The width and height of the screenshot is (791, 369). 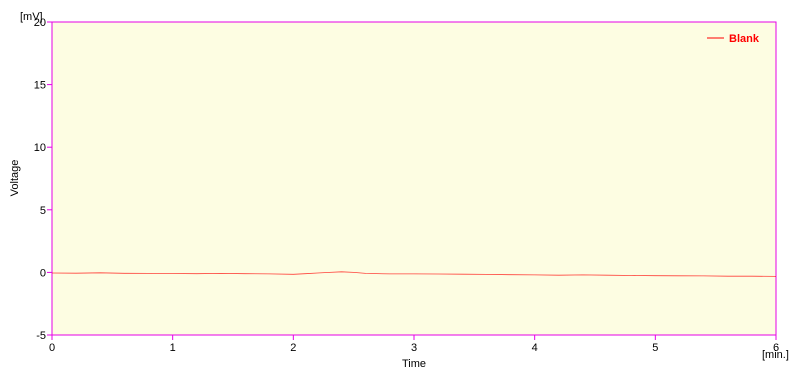 I want to click on y-tick-label: -5, so click(x=41, y=336).